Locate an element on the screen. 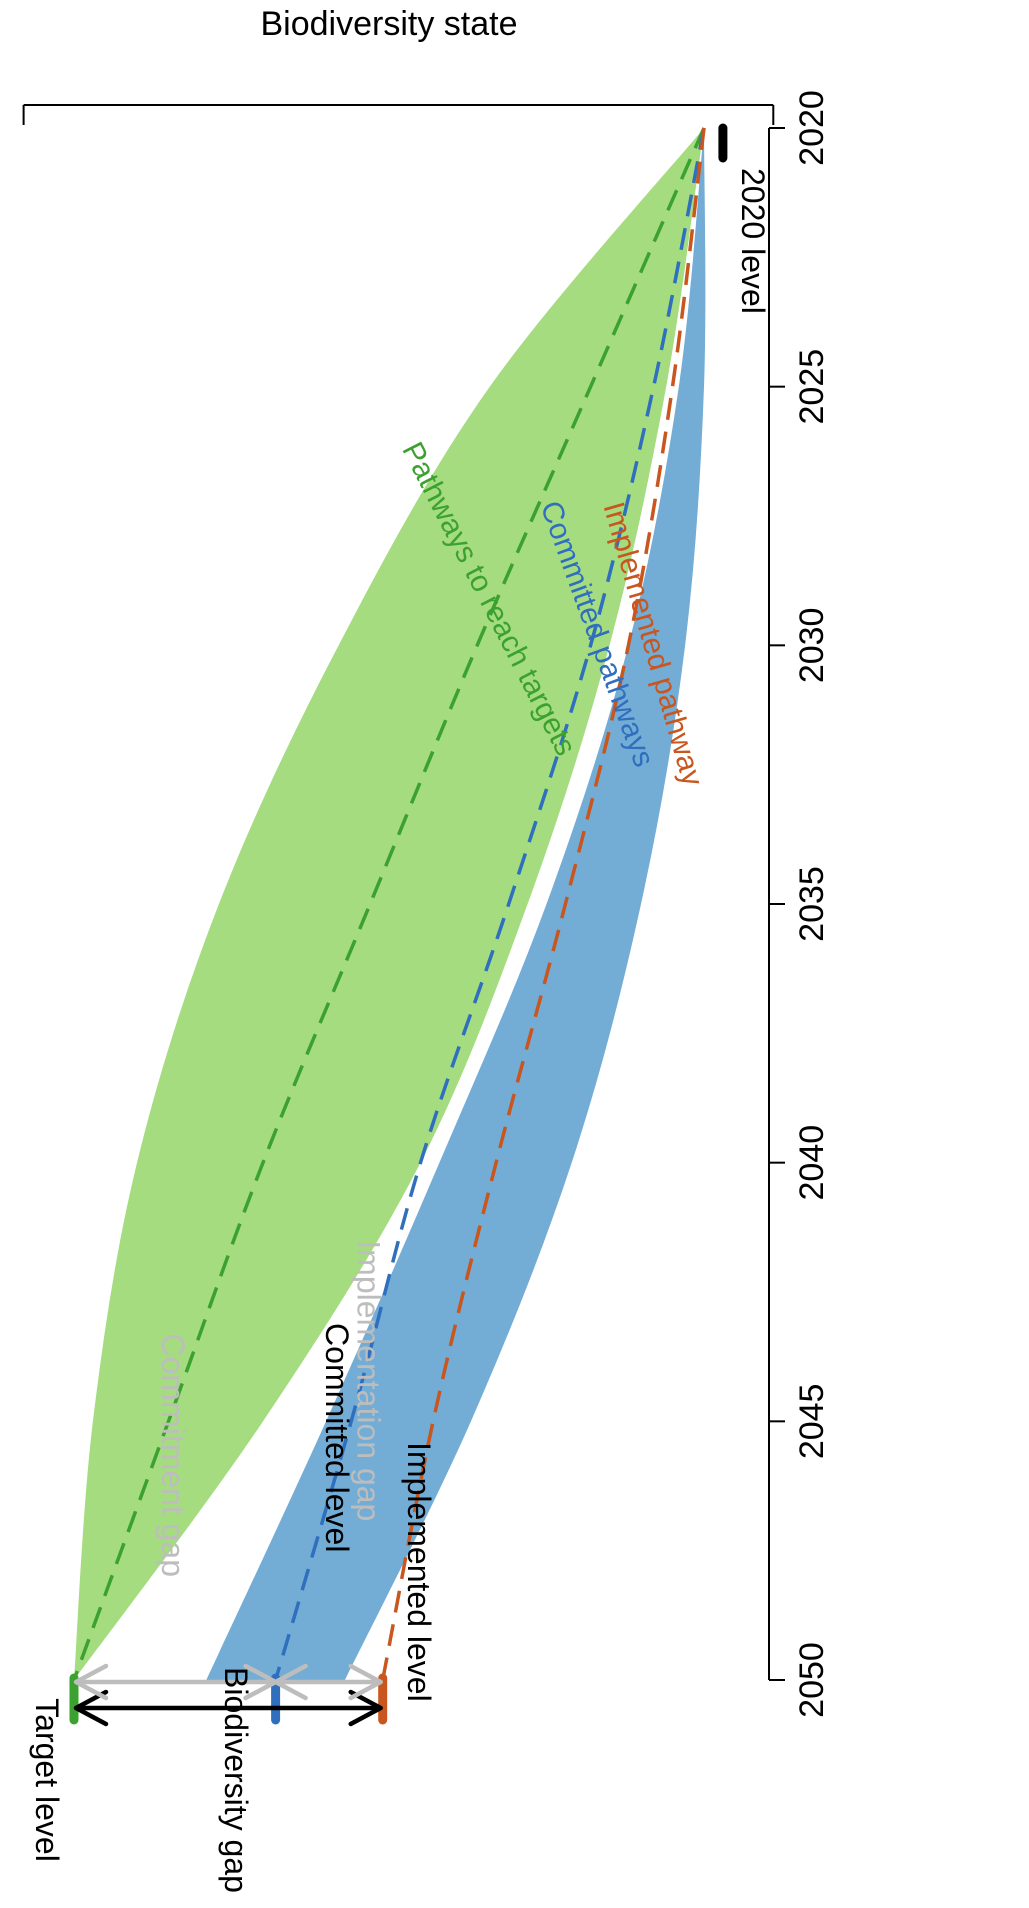 The image size is (1029, 1908). x-tick-label-2045: 2045 is located at coordinates (812, 1422).